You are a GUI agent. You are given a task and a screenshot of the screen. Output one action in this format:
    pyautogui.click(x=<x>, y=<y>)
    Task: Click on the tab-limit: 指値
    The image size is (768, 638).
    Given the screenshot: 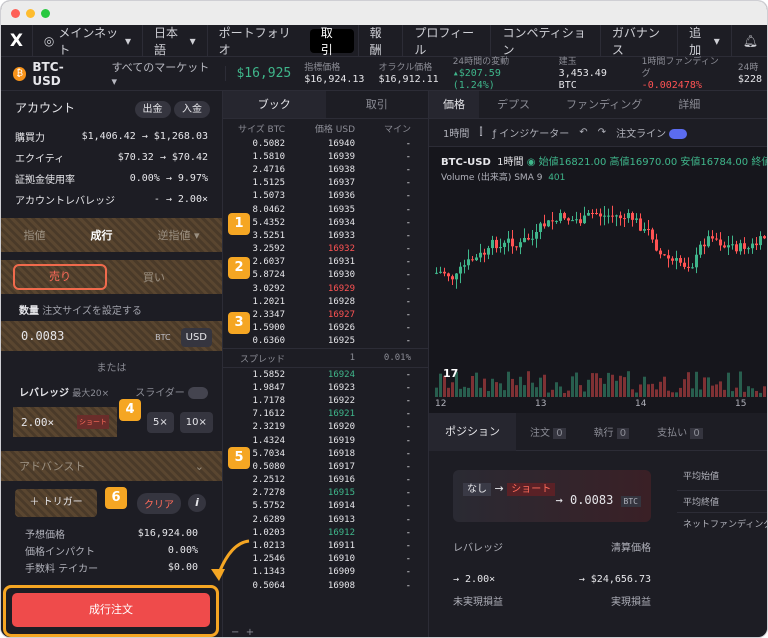 What is the action you would take?
    pyautogui.click(x=34, y=235)
    